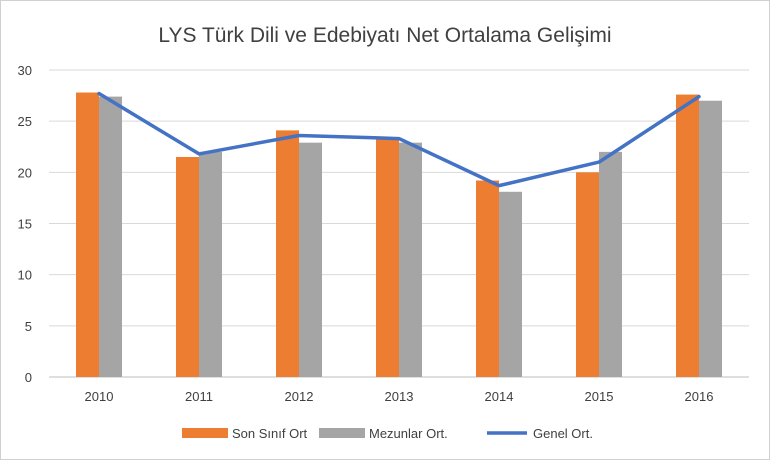 The width and height of the screenshot is (770, 464). What do you see at coordinates (25, 70) in the screenshot?
I see `y-tick-label: 30` at bounding box center [25, 70].